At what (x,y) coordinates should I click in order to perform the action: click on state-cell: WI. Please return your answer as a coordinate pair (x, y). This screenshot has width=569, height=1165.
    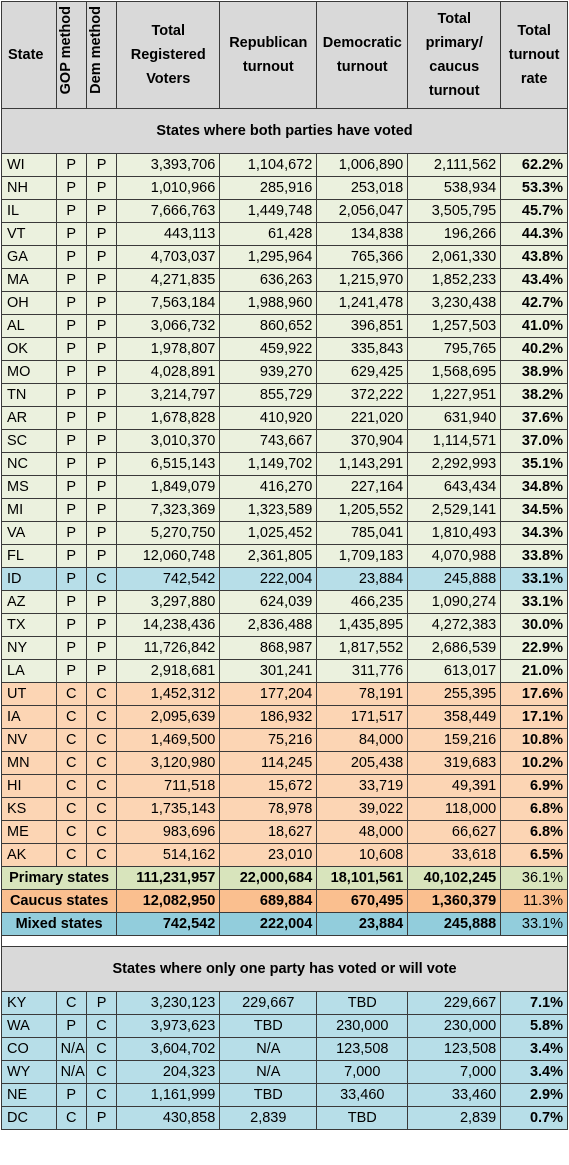
    Looking at the image, I should click on (29, 165).